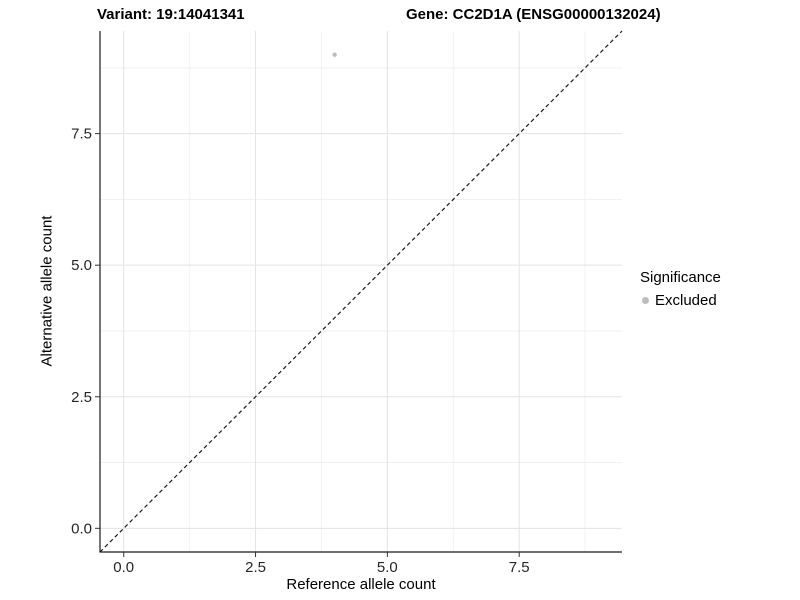  What do you see at coordinates (47, 291) in the screenshot?
I see `y-axis-title: Alternative allele count` at bounding box center [47, 291].